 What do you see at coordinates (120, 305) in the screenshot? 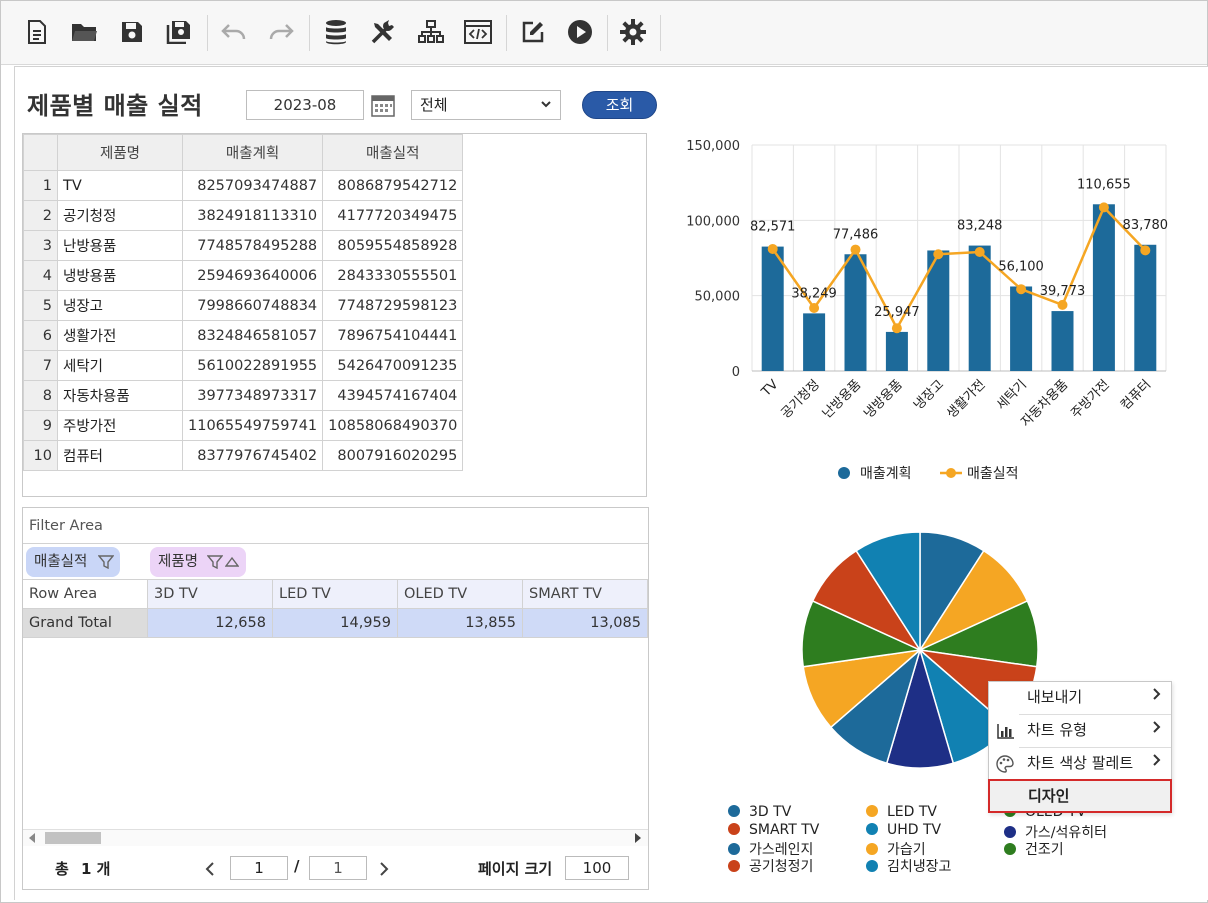
I see `cell-product: 냉장고` at bounding box center [120, 305].